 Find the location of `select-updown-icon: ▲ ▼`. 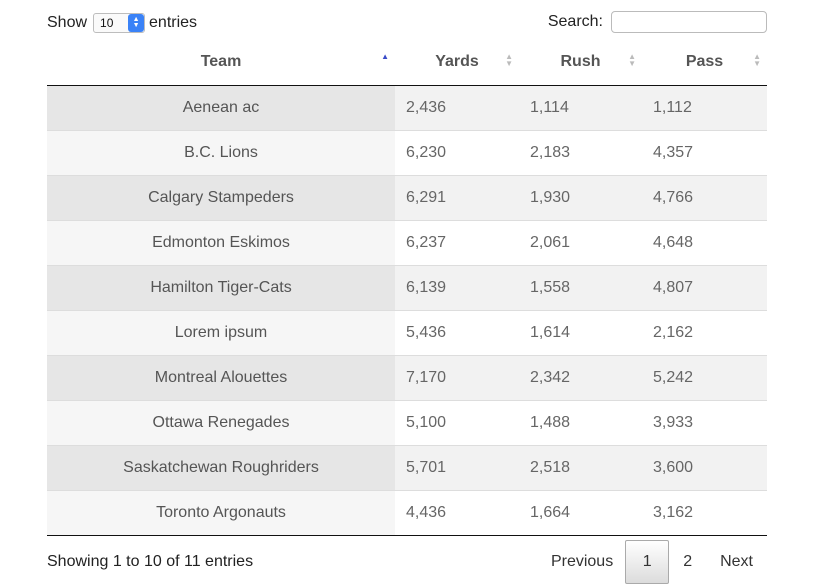

select-updown-icon: ▲ ▼ is located at coordinates (136, 23).